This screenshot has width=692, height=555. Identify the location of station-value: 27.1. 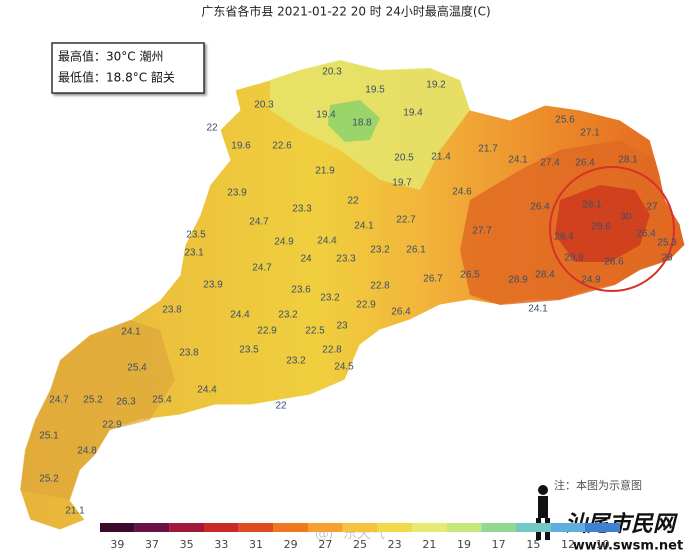
(590, 133).